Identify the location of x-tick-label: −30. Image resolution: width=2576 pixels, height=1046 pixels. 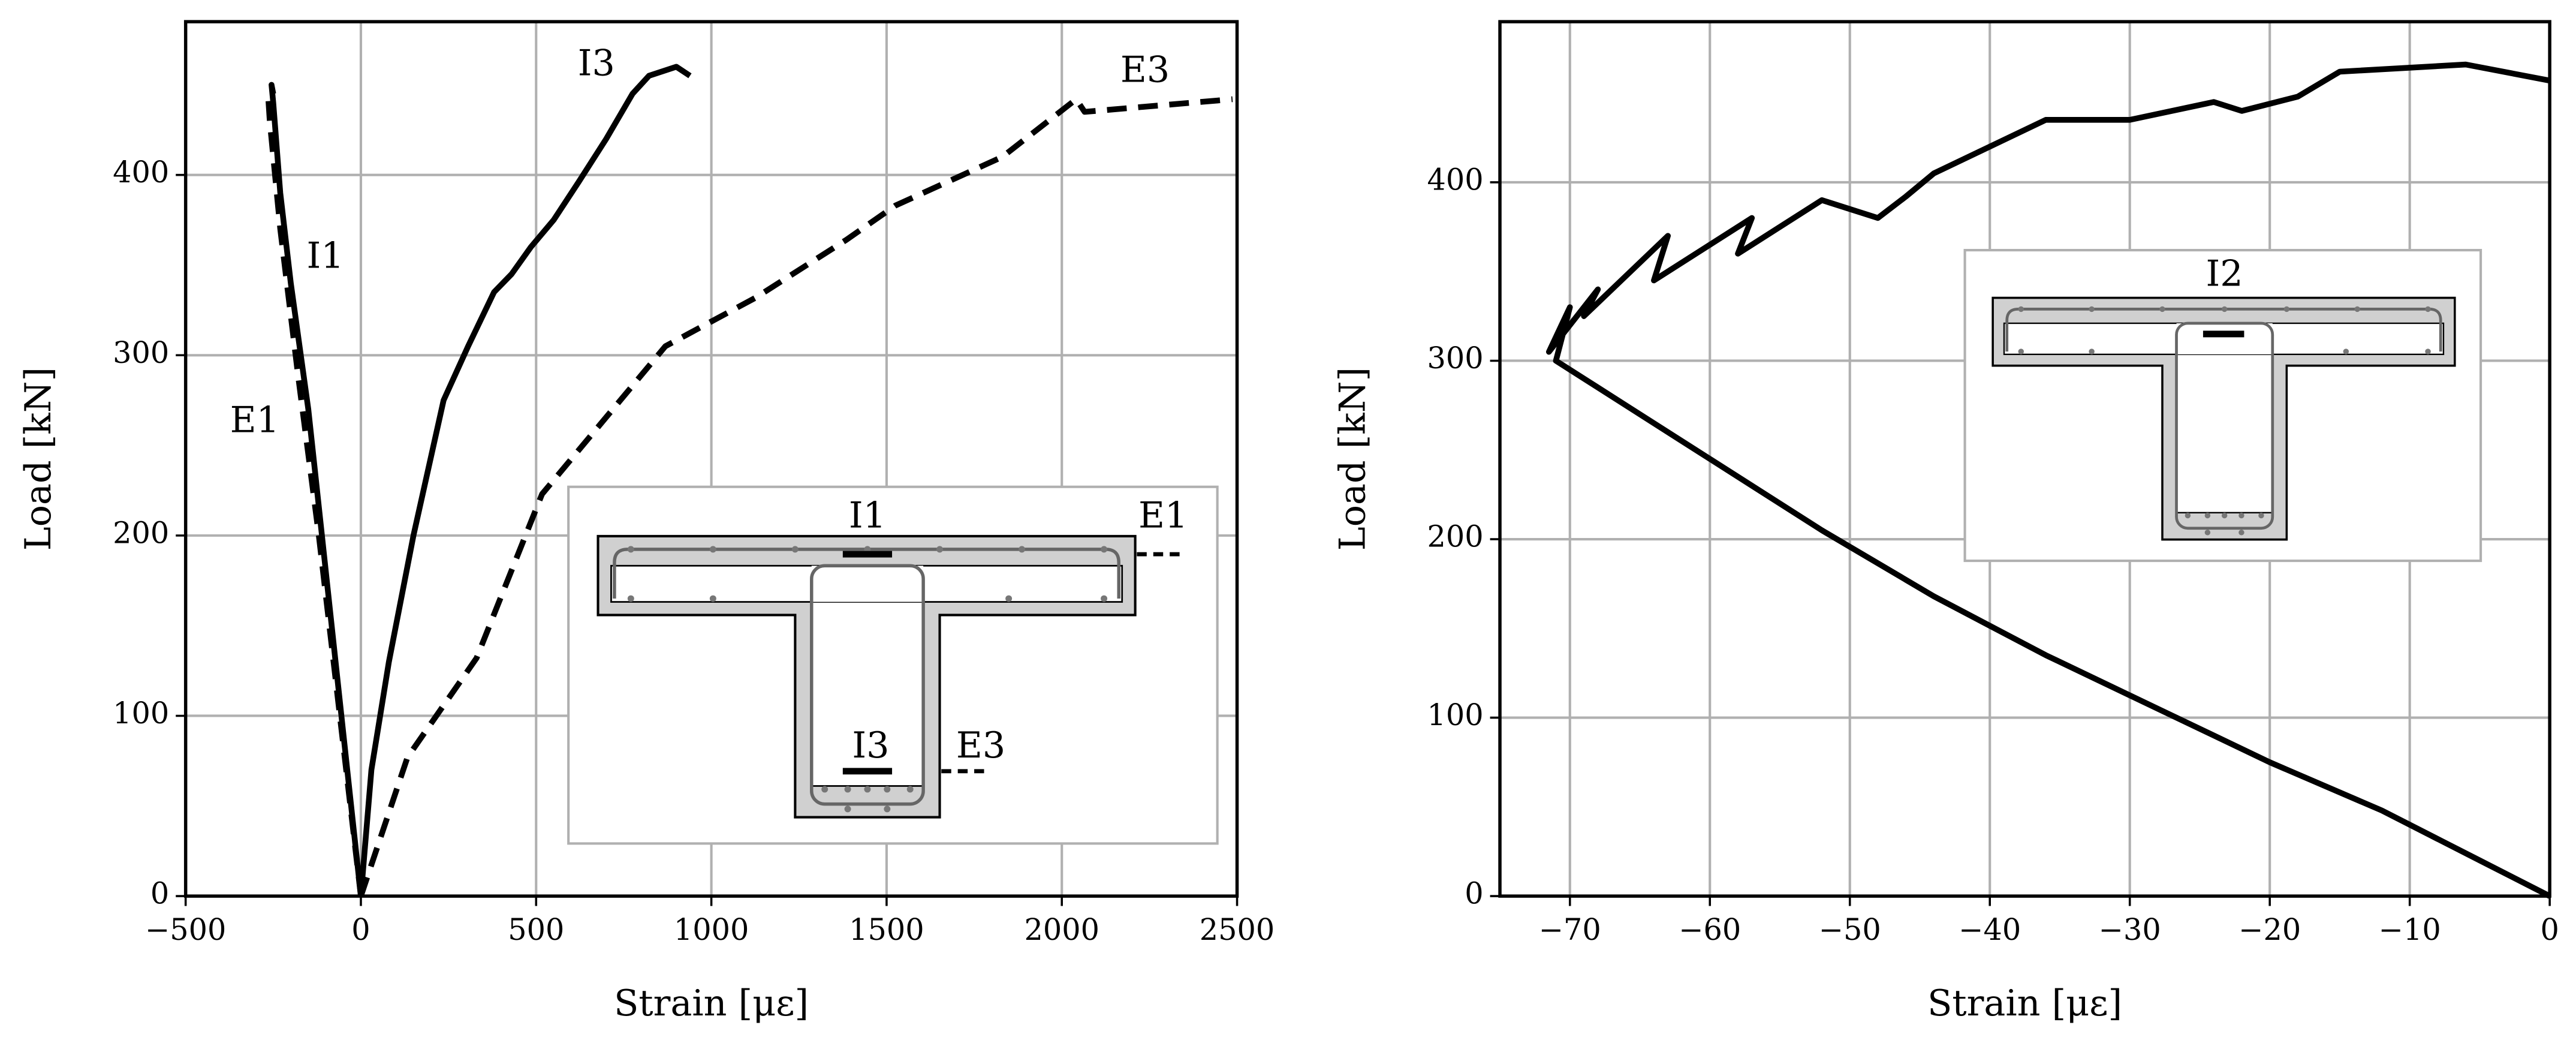
(2130, 930).